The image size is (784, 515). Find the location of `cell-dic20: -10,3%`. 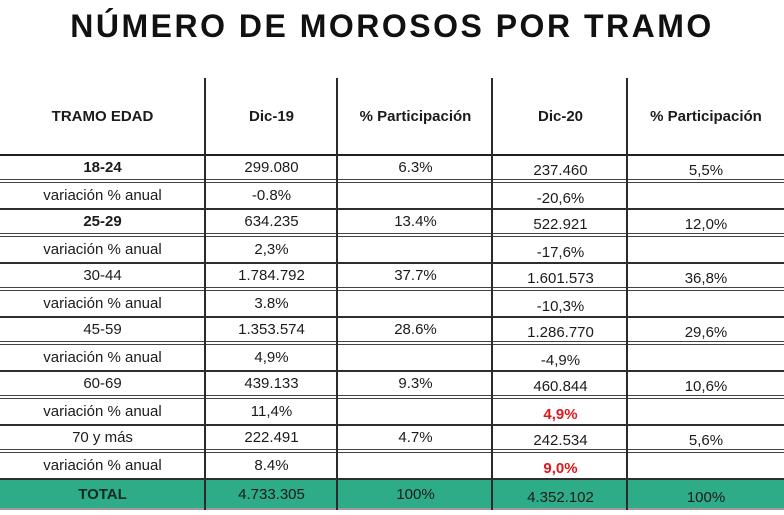

cell-dic20: -10,3% is located at coordinates (560, 306).